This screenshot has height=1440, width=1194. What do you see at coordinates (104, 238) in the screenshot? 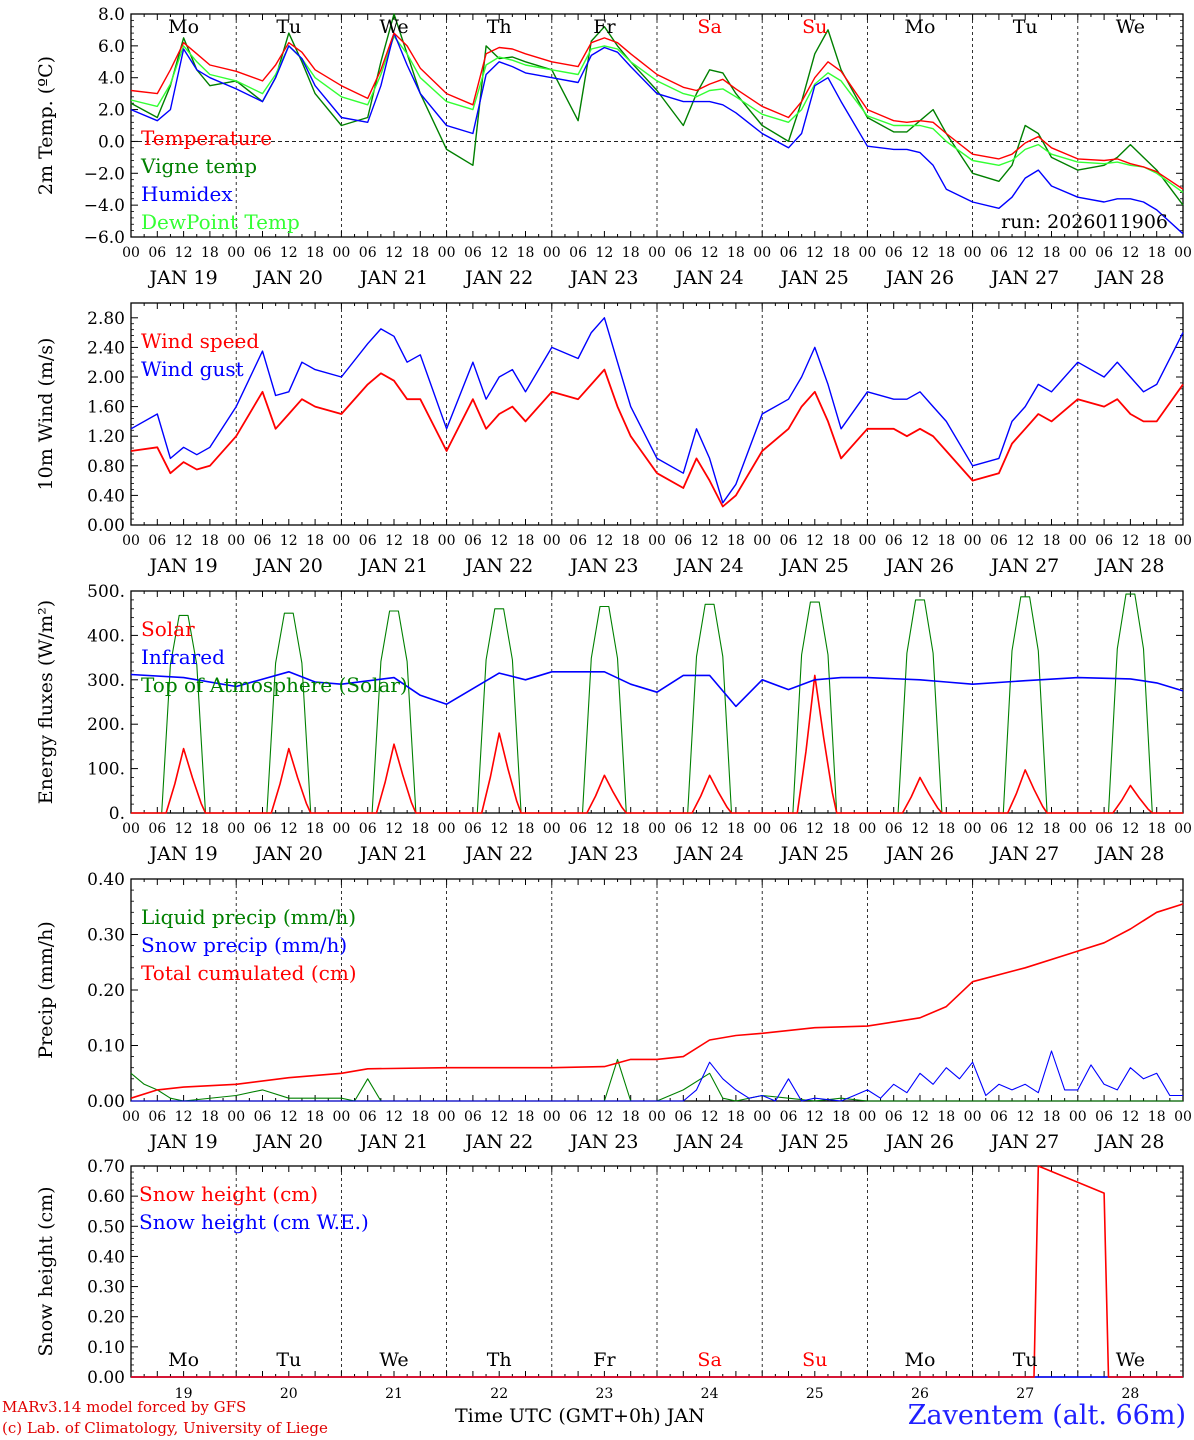
I see `y-tick-label: −6.0` at bounding box center [104, 238].